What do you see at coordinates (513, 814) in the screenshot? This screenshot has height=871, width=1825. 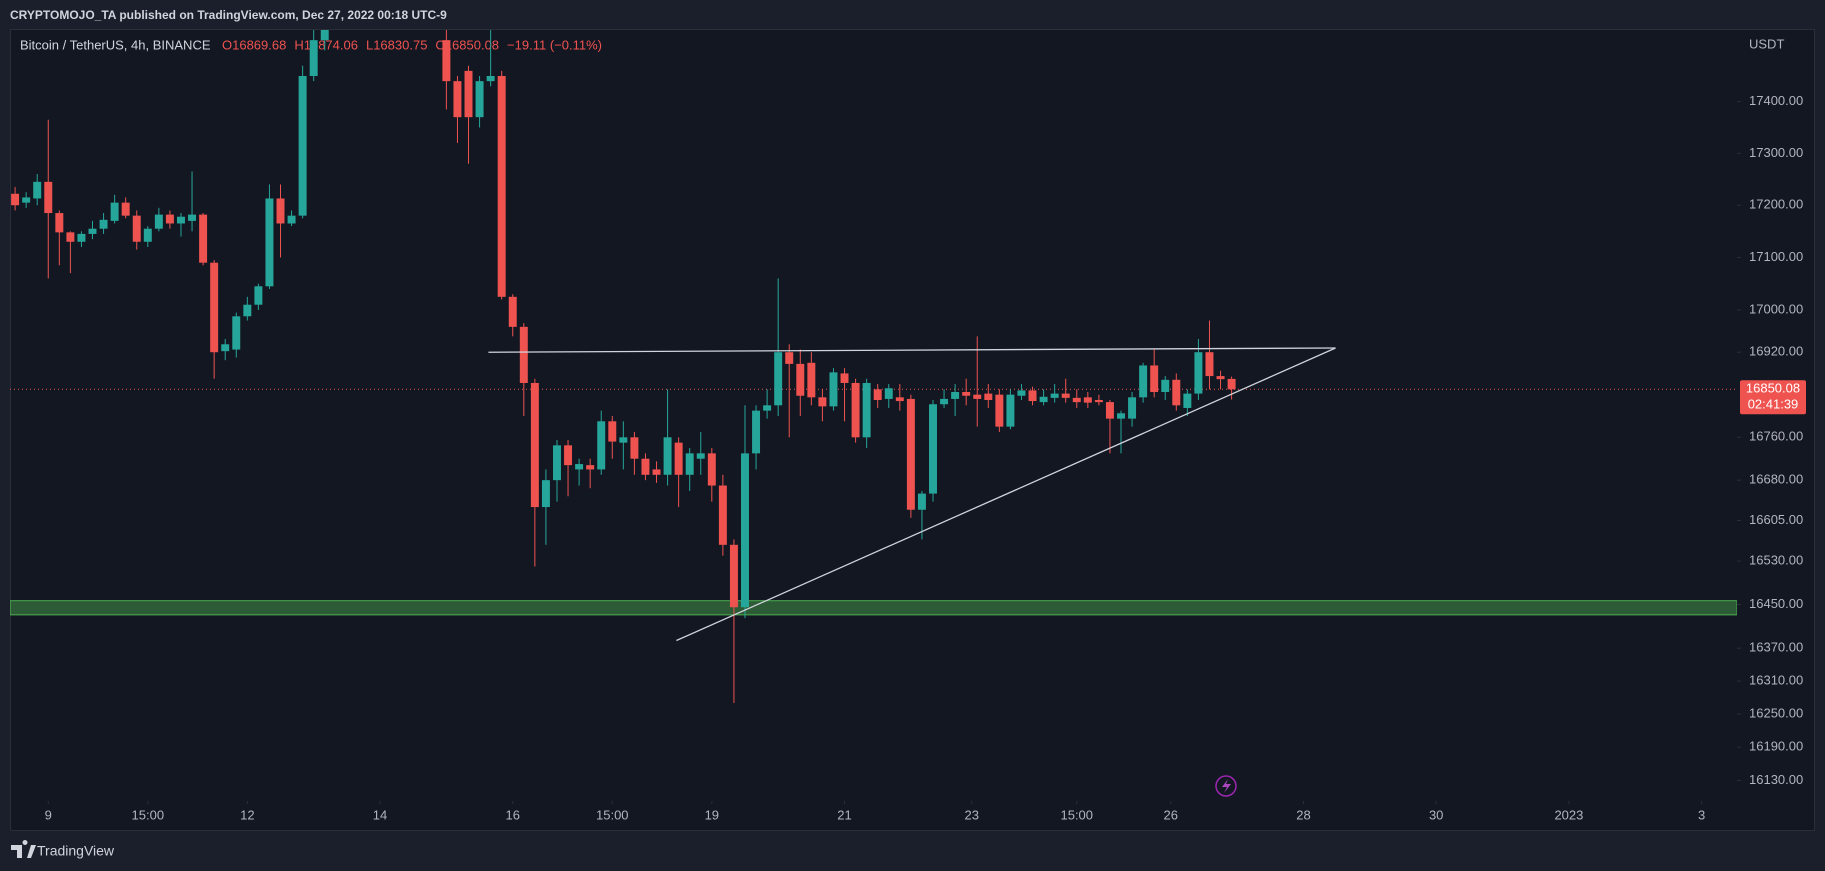 I see `x-tick-label: 16` at bounding box center [513, 814].